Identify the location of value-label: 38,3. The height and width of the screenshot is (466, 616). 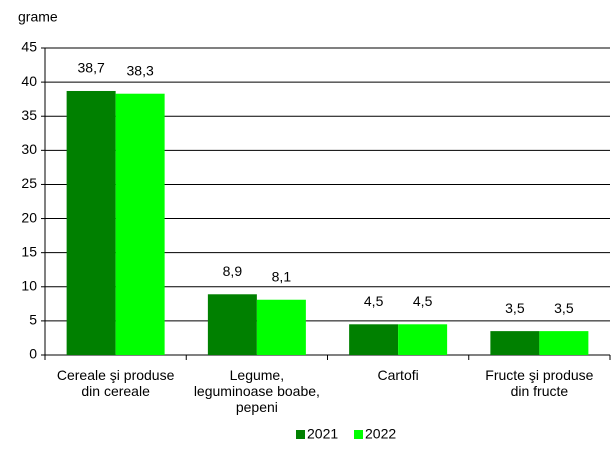
(140, 70).